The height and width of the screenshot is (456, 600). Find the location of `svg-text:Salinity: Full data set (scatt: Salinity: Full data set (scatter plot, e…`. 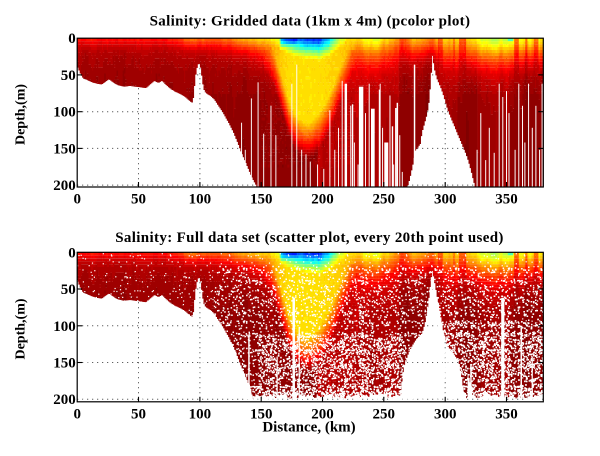

svg-text:Salinity: Full data set (scatt: Salinity: Full data set (scatter plot, e… is located at coordinates (309, 238).